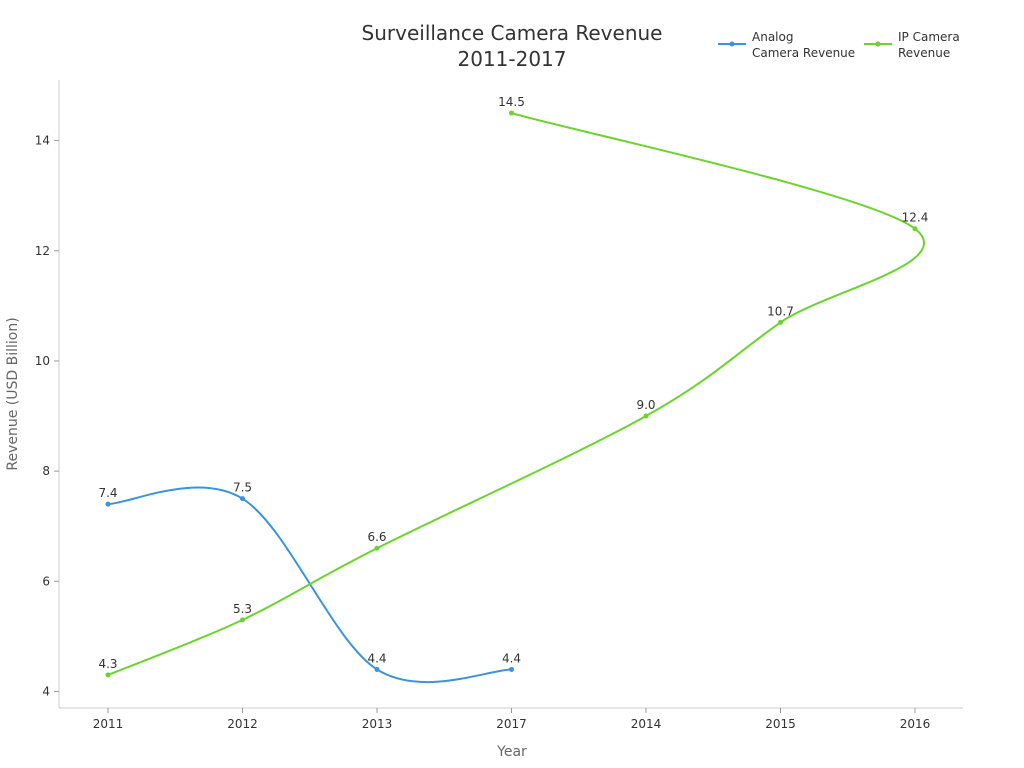 The image size is (1024, 768). Describe the element at coordinates (108, 724) in the screenshot. I see `x-tick-label: 2011` at that location.